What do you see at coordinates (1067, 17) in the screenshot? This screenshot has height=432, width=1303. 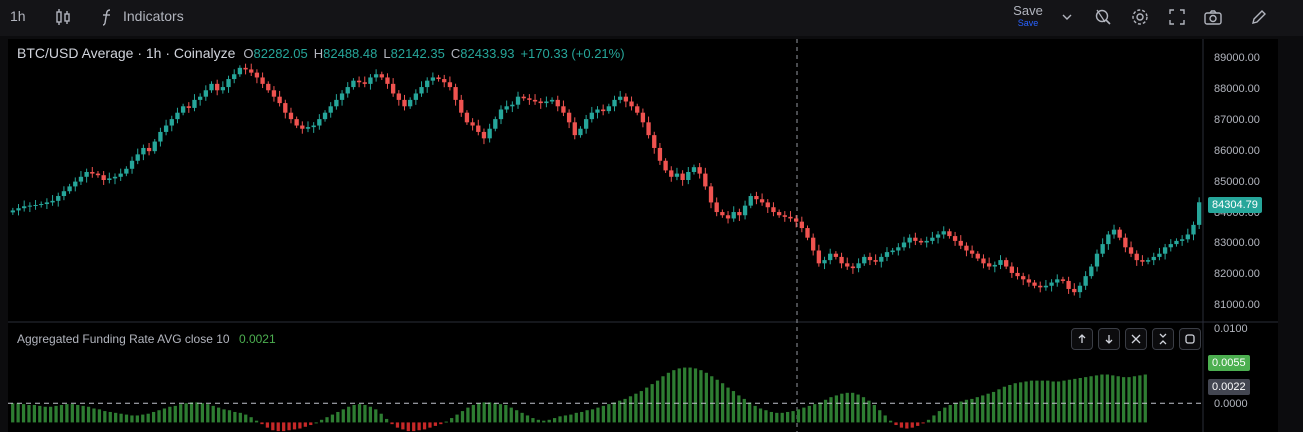 I see `chevron-down-icon` at bounding box center [1067, 17].